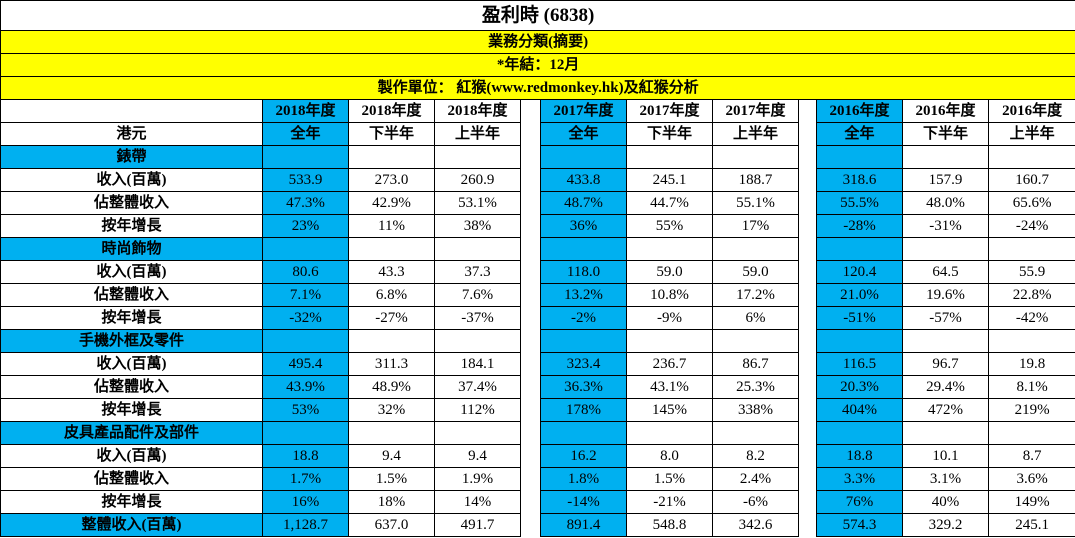 The height and width of the screenshot is (538, 1075). What do you see at coordinates (583, 456) in the screenshot?
I see `value-cell: 16.2` at bounding box center [583, 456].